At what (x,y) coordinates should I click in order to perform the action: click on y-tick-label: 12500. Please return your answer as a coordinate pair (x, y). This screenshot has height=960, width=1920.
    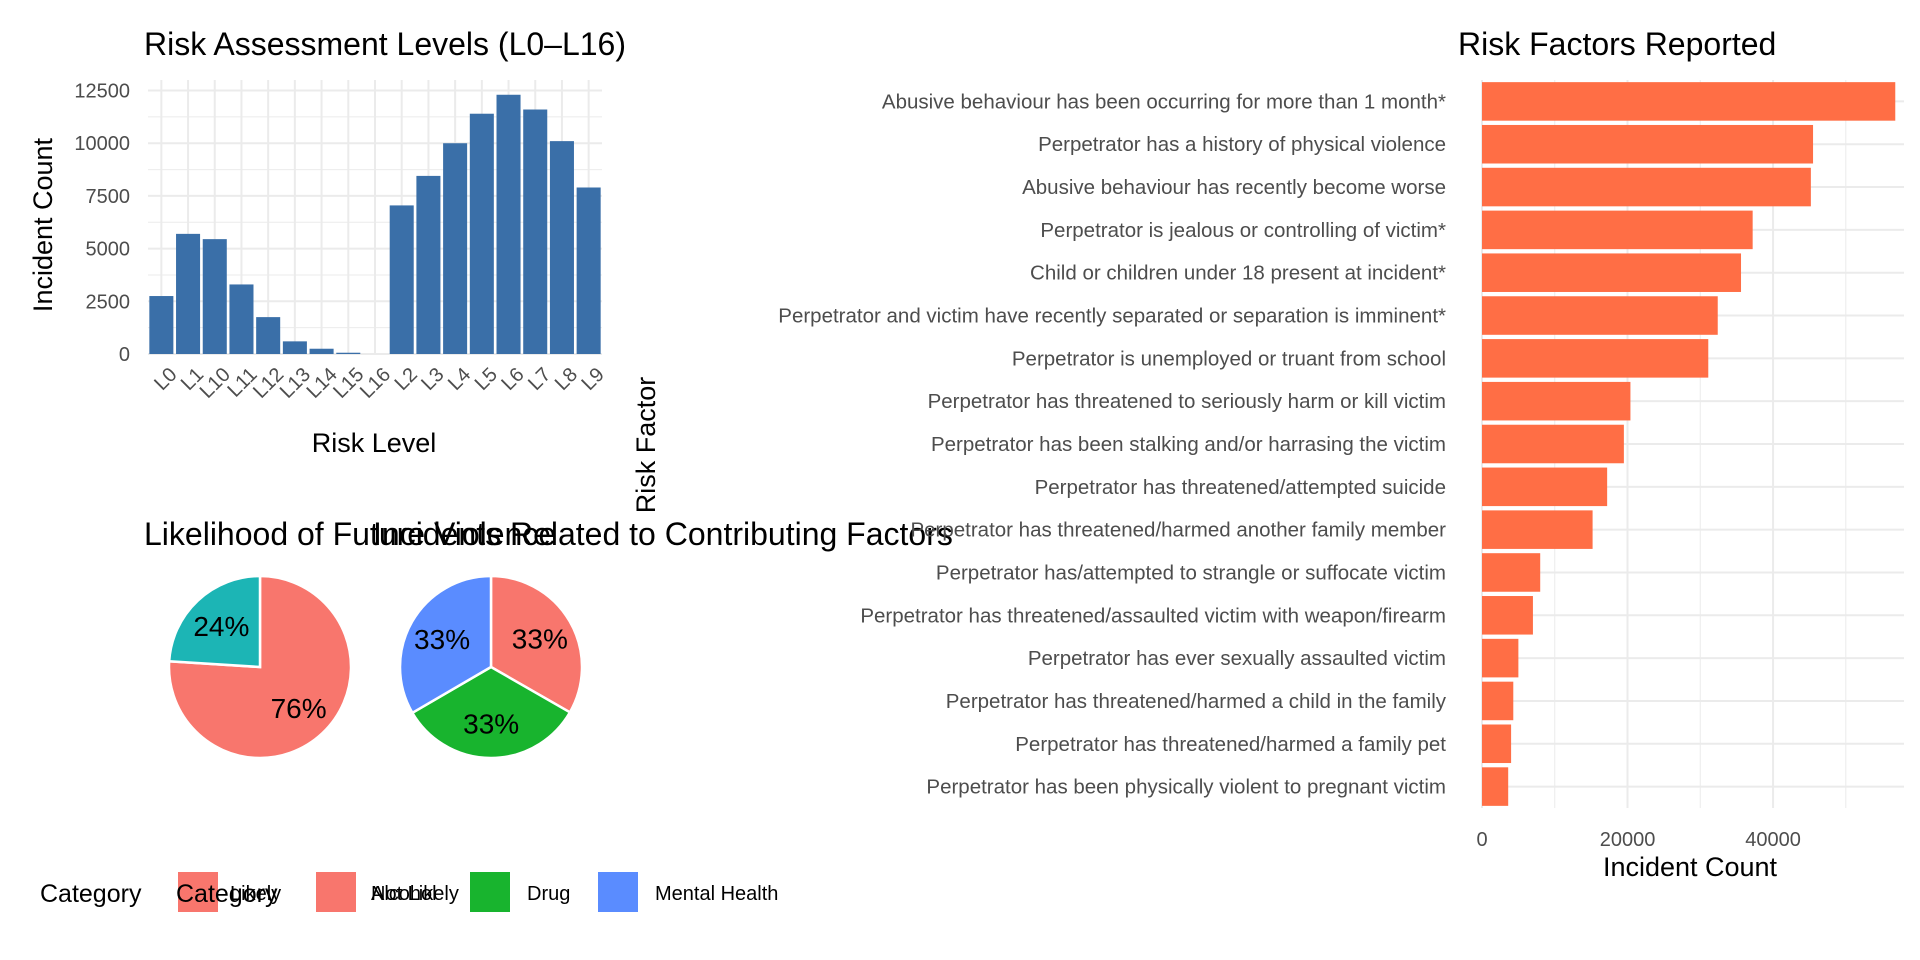
    Looking at the image, I should click on (102, 92).